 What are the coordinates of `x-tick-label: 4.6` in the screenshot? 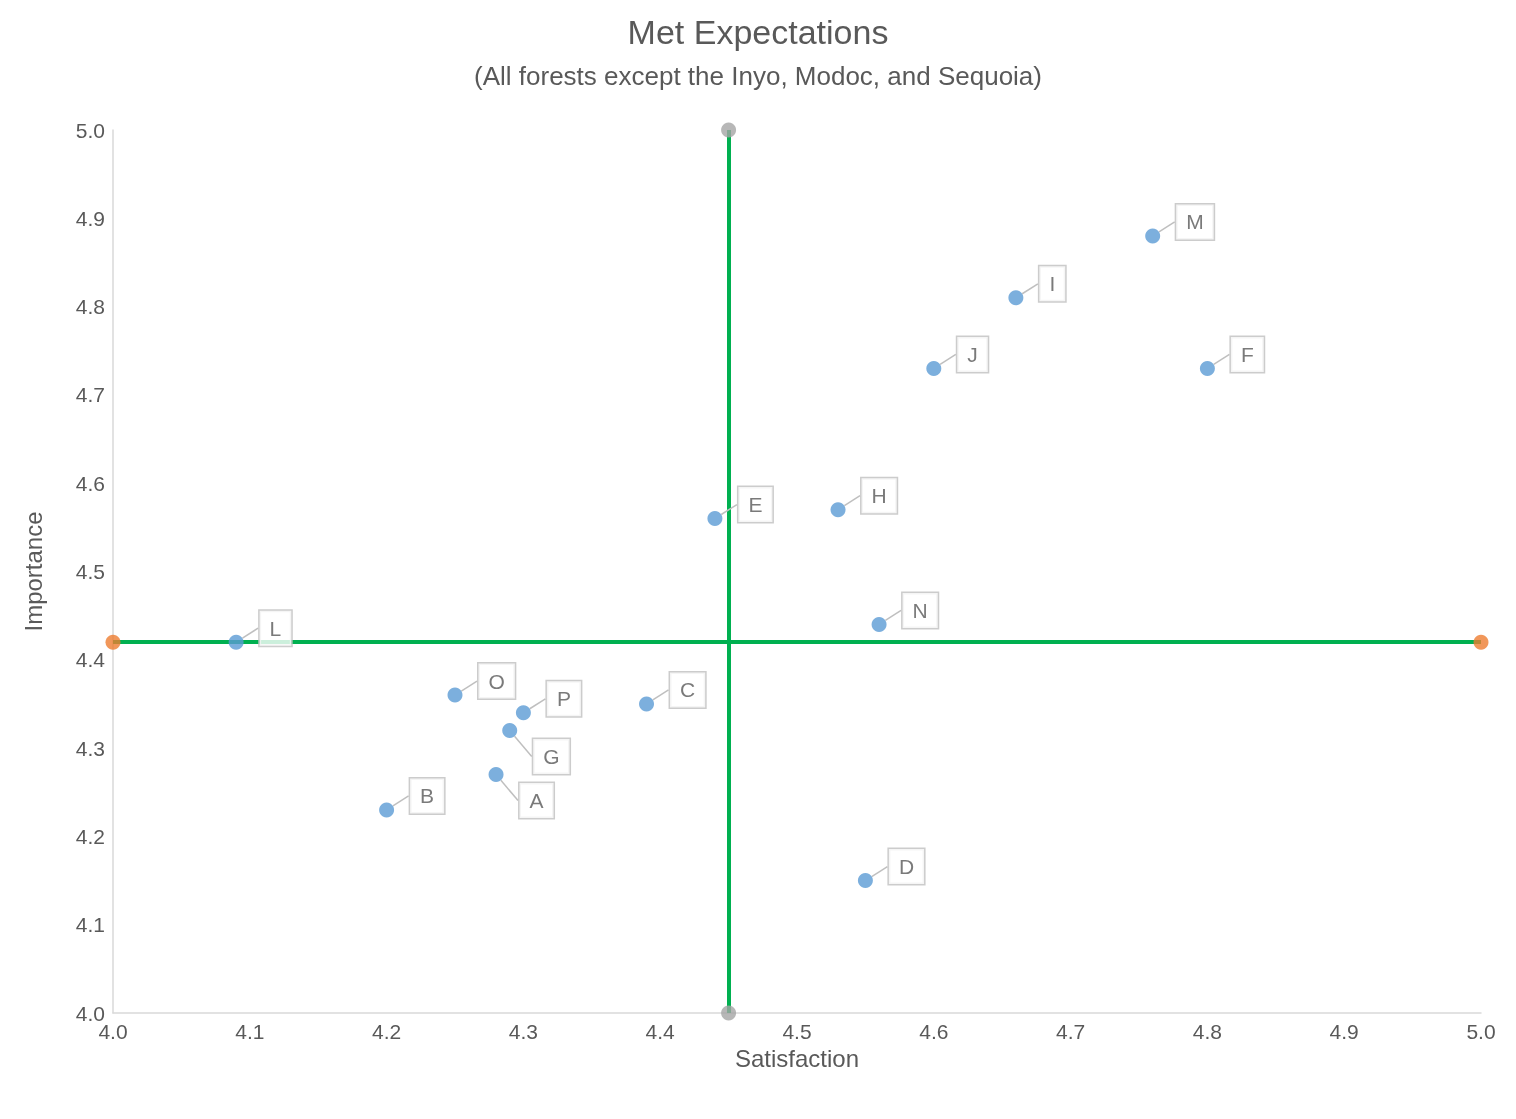 It's located at (934, 1031).